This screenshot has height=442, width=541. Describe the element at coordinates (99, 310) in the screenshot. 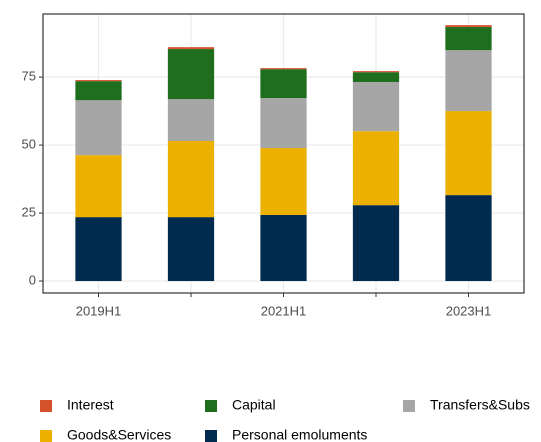

I see `x-tick-label: 2019H1` at that location.